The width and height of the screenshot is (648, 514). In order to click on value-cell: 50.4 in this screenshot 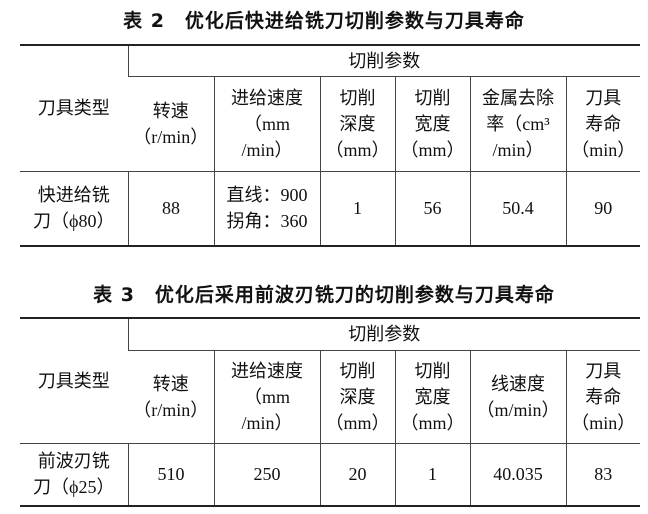, I will do `click(517, 208)`.